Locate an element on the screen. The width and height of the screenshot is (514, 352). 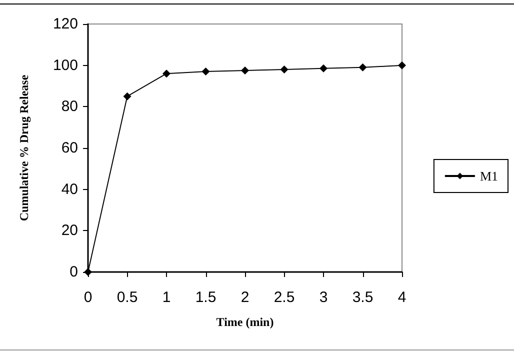
x-axis-title: Time (min) is located at coordinates (245, 322).